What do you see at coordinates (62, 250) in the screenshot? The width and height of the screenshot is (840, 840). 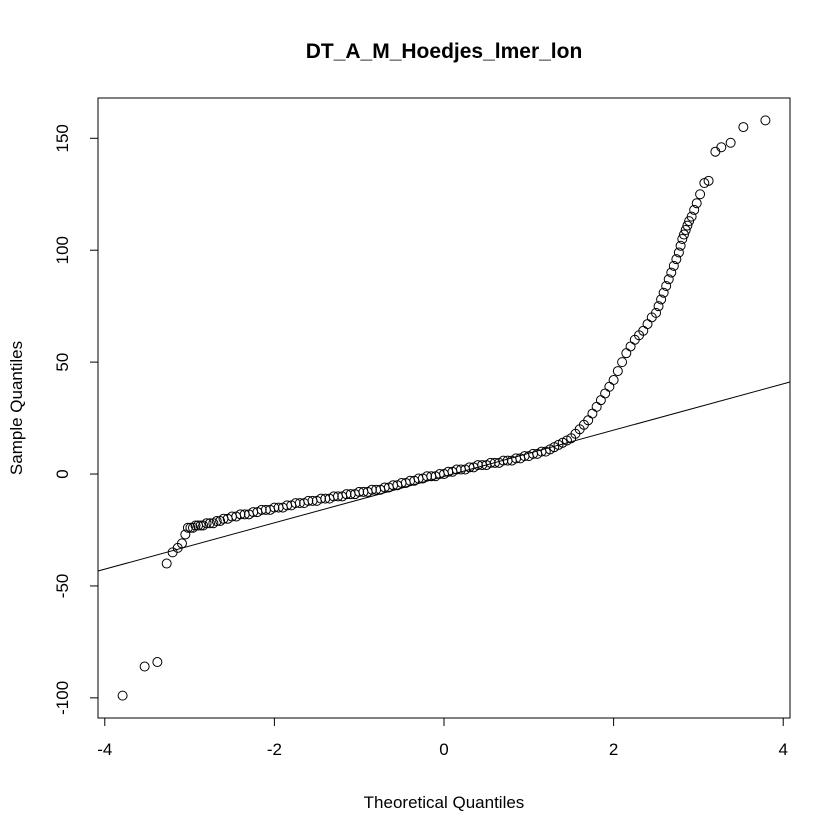 I see `y-tick-label: 100` at bounding box center [62, 250].